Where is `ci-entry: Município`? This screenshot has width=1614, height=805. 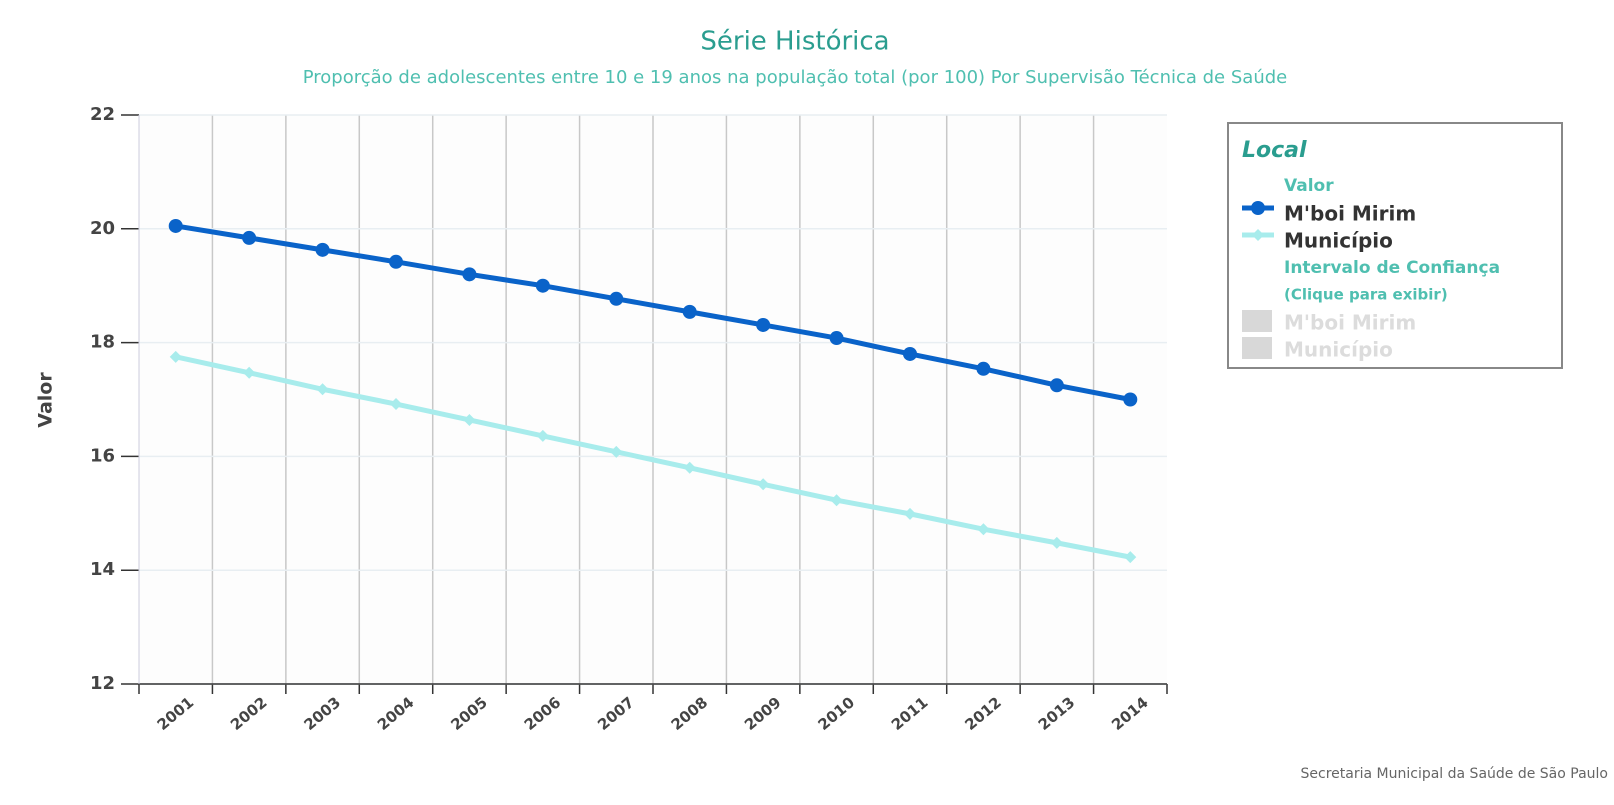
ci-entry: Município is located at coordinates (1338, 350).